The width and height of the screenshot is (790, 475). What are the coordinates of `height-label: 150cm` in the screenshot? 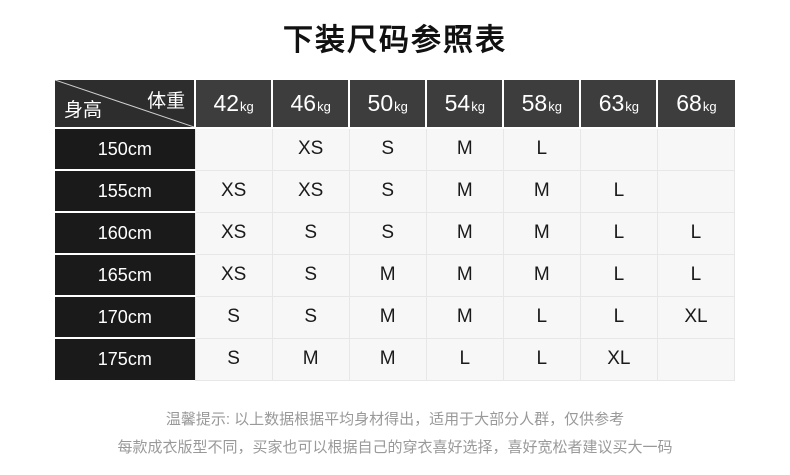 It's located at (125, 148).